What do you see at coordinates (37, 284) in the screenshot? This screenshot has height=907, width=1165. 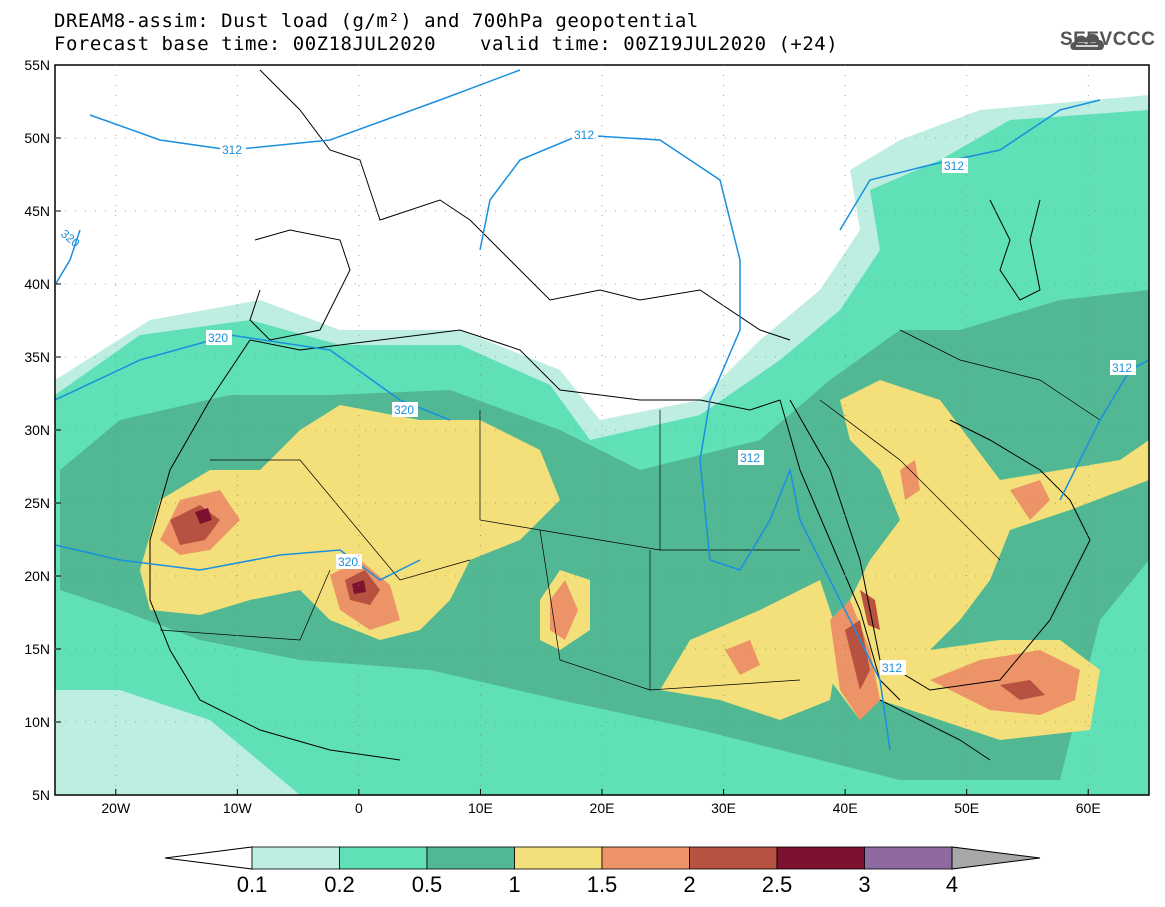 I see `lat-label: 40N` at bounding box center [37, 284].